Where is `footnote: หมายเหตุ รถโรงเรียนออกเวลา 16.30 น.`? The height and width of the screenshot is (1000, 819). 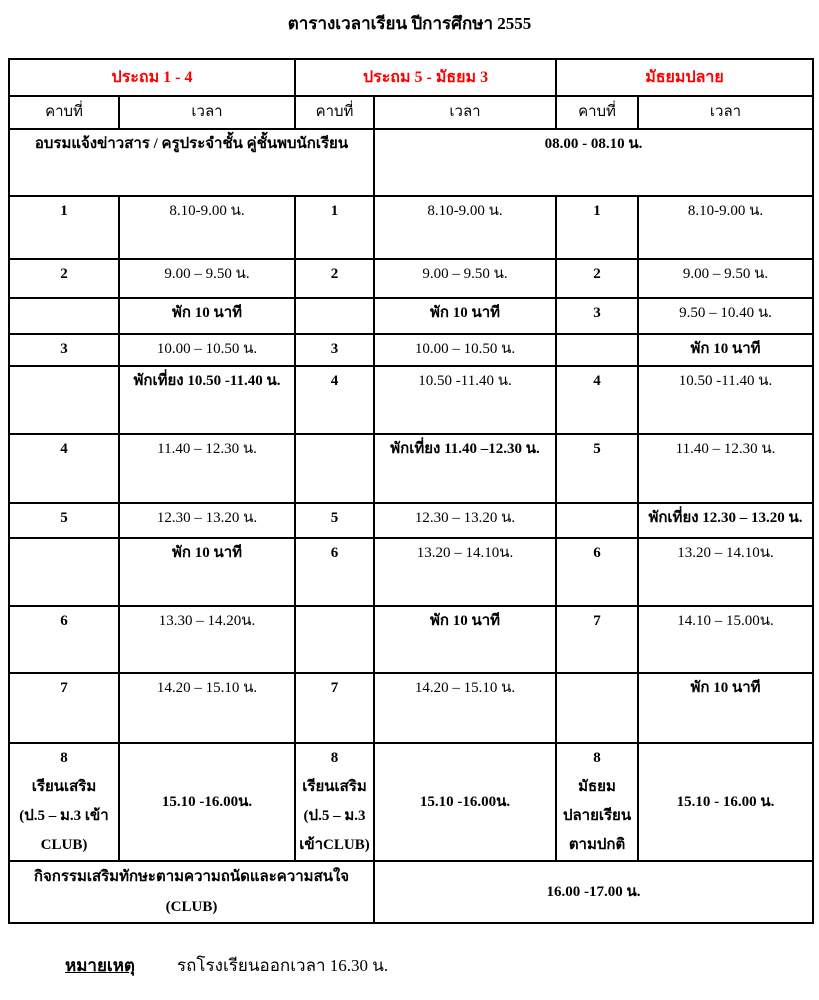
footnote: หมายเหตุ รถโรงเรียนออกเวลา 16.30 น. is located at coordinates (226, 965).